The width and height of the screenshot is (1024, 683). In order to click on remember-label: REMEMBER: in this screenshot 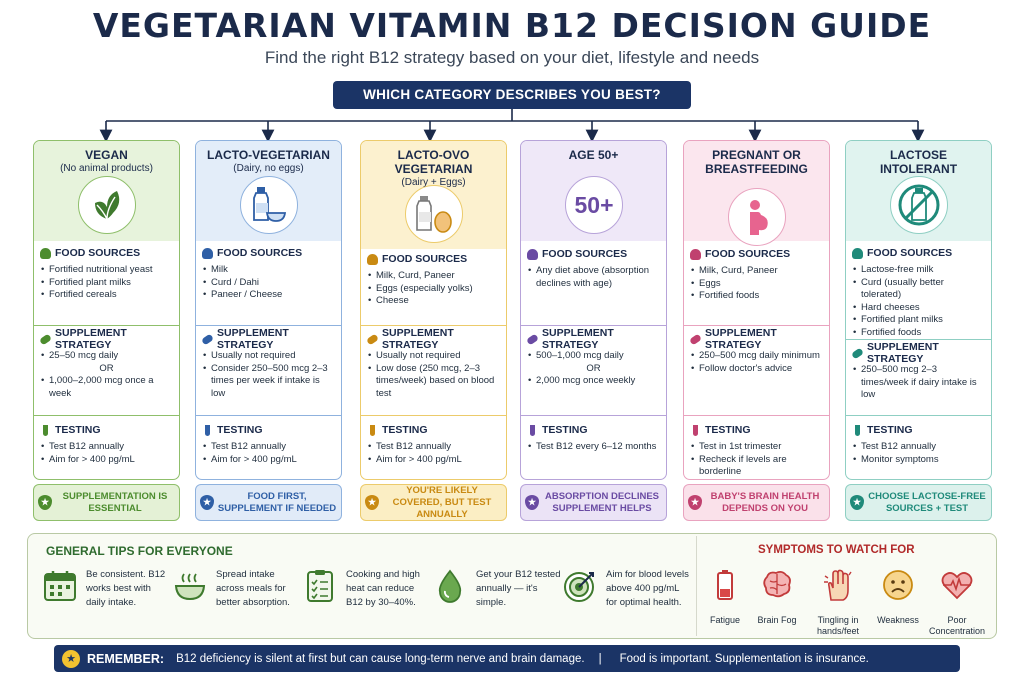, I will do `click(126, 658)`.